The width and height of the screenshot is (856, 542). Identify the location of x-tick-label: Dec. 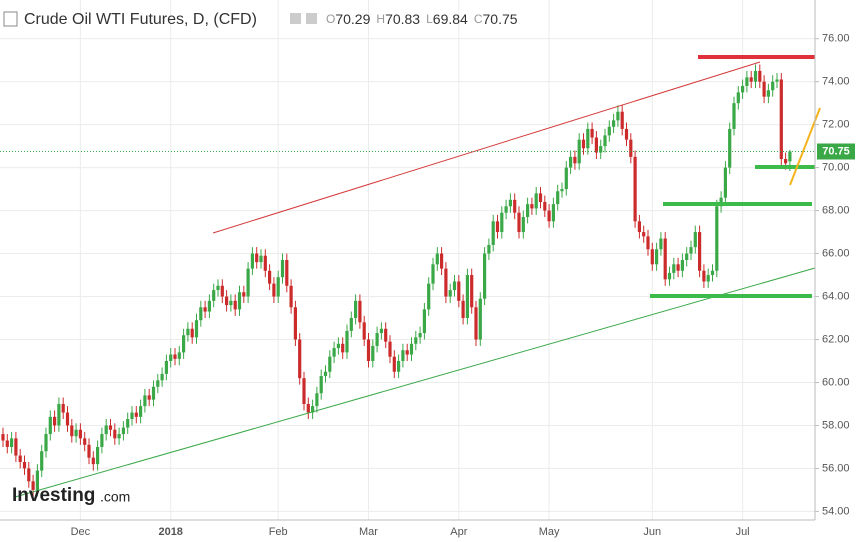
(81, 532).